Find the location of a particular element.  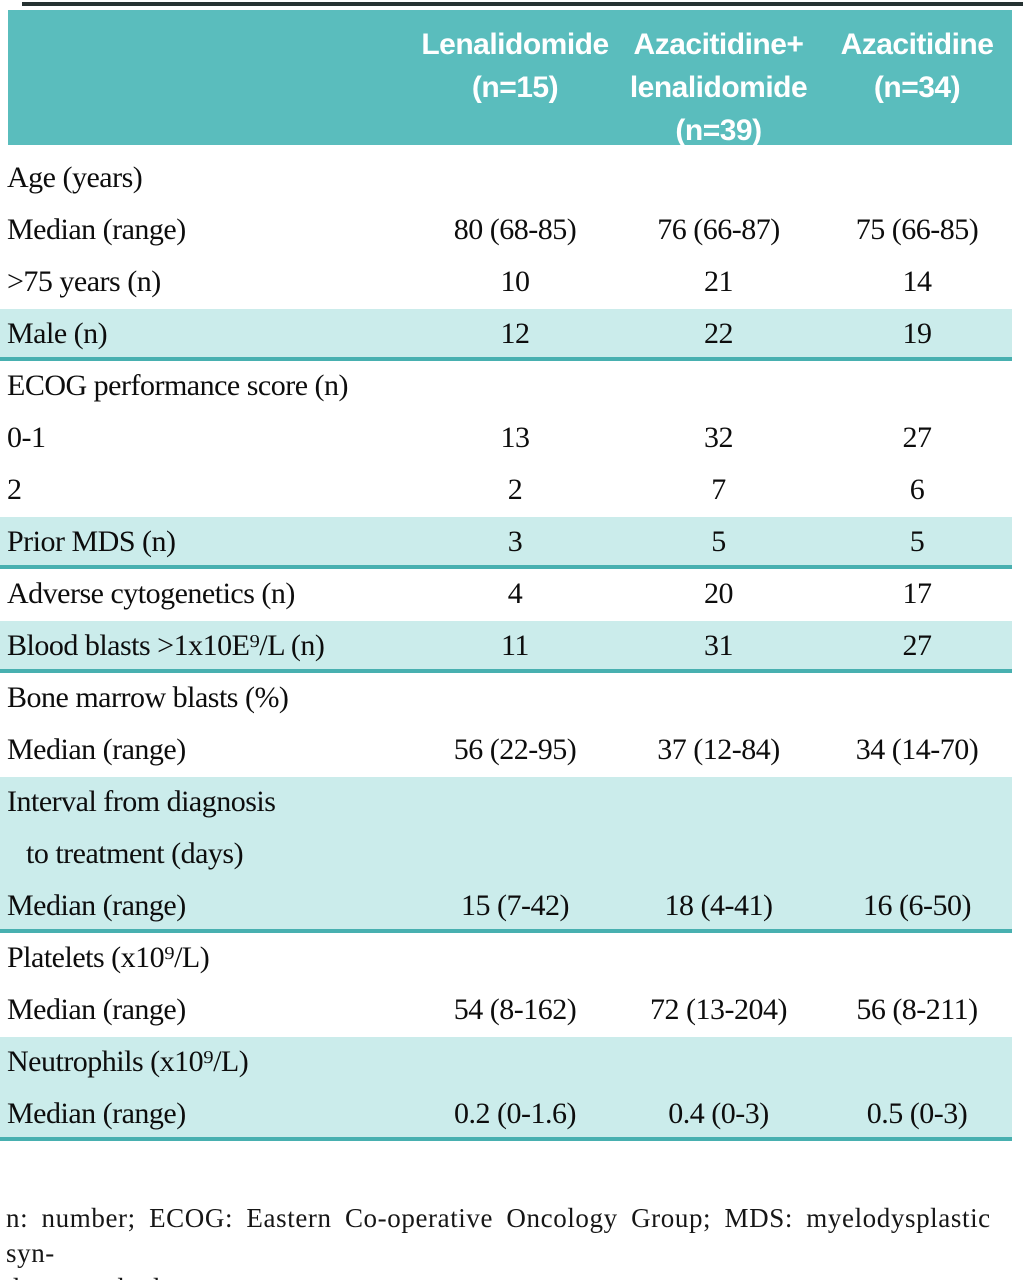

row-value: 15 (7-42) is located at coordinates (515, 905).